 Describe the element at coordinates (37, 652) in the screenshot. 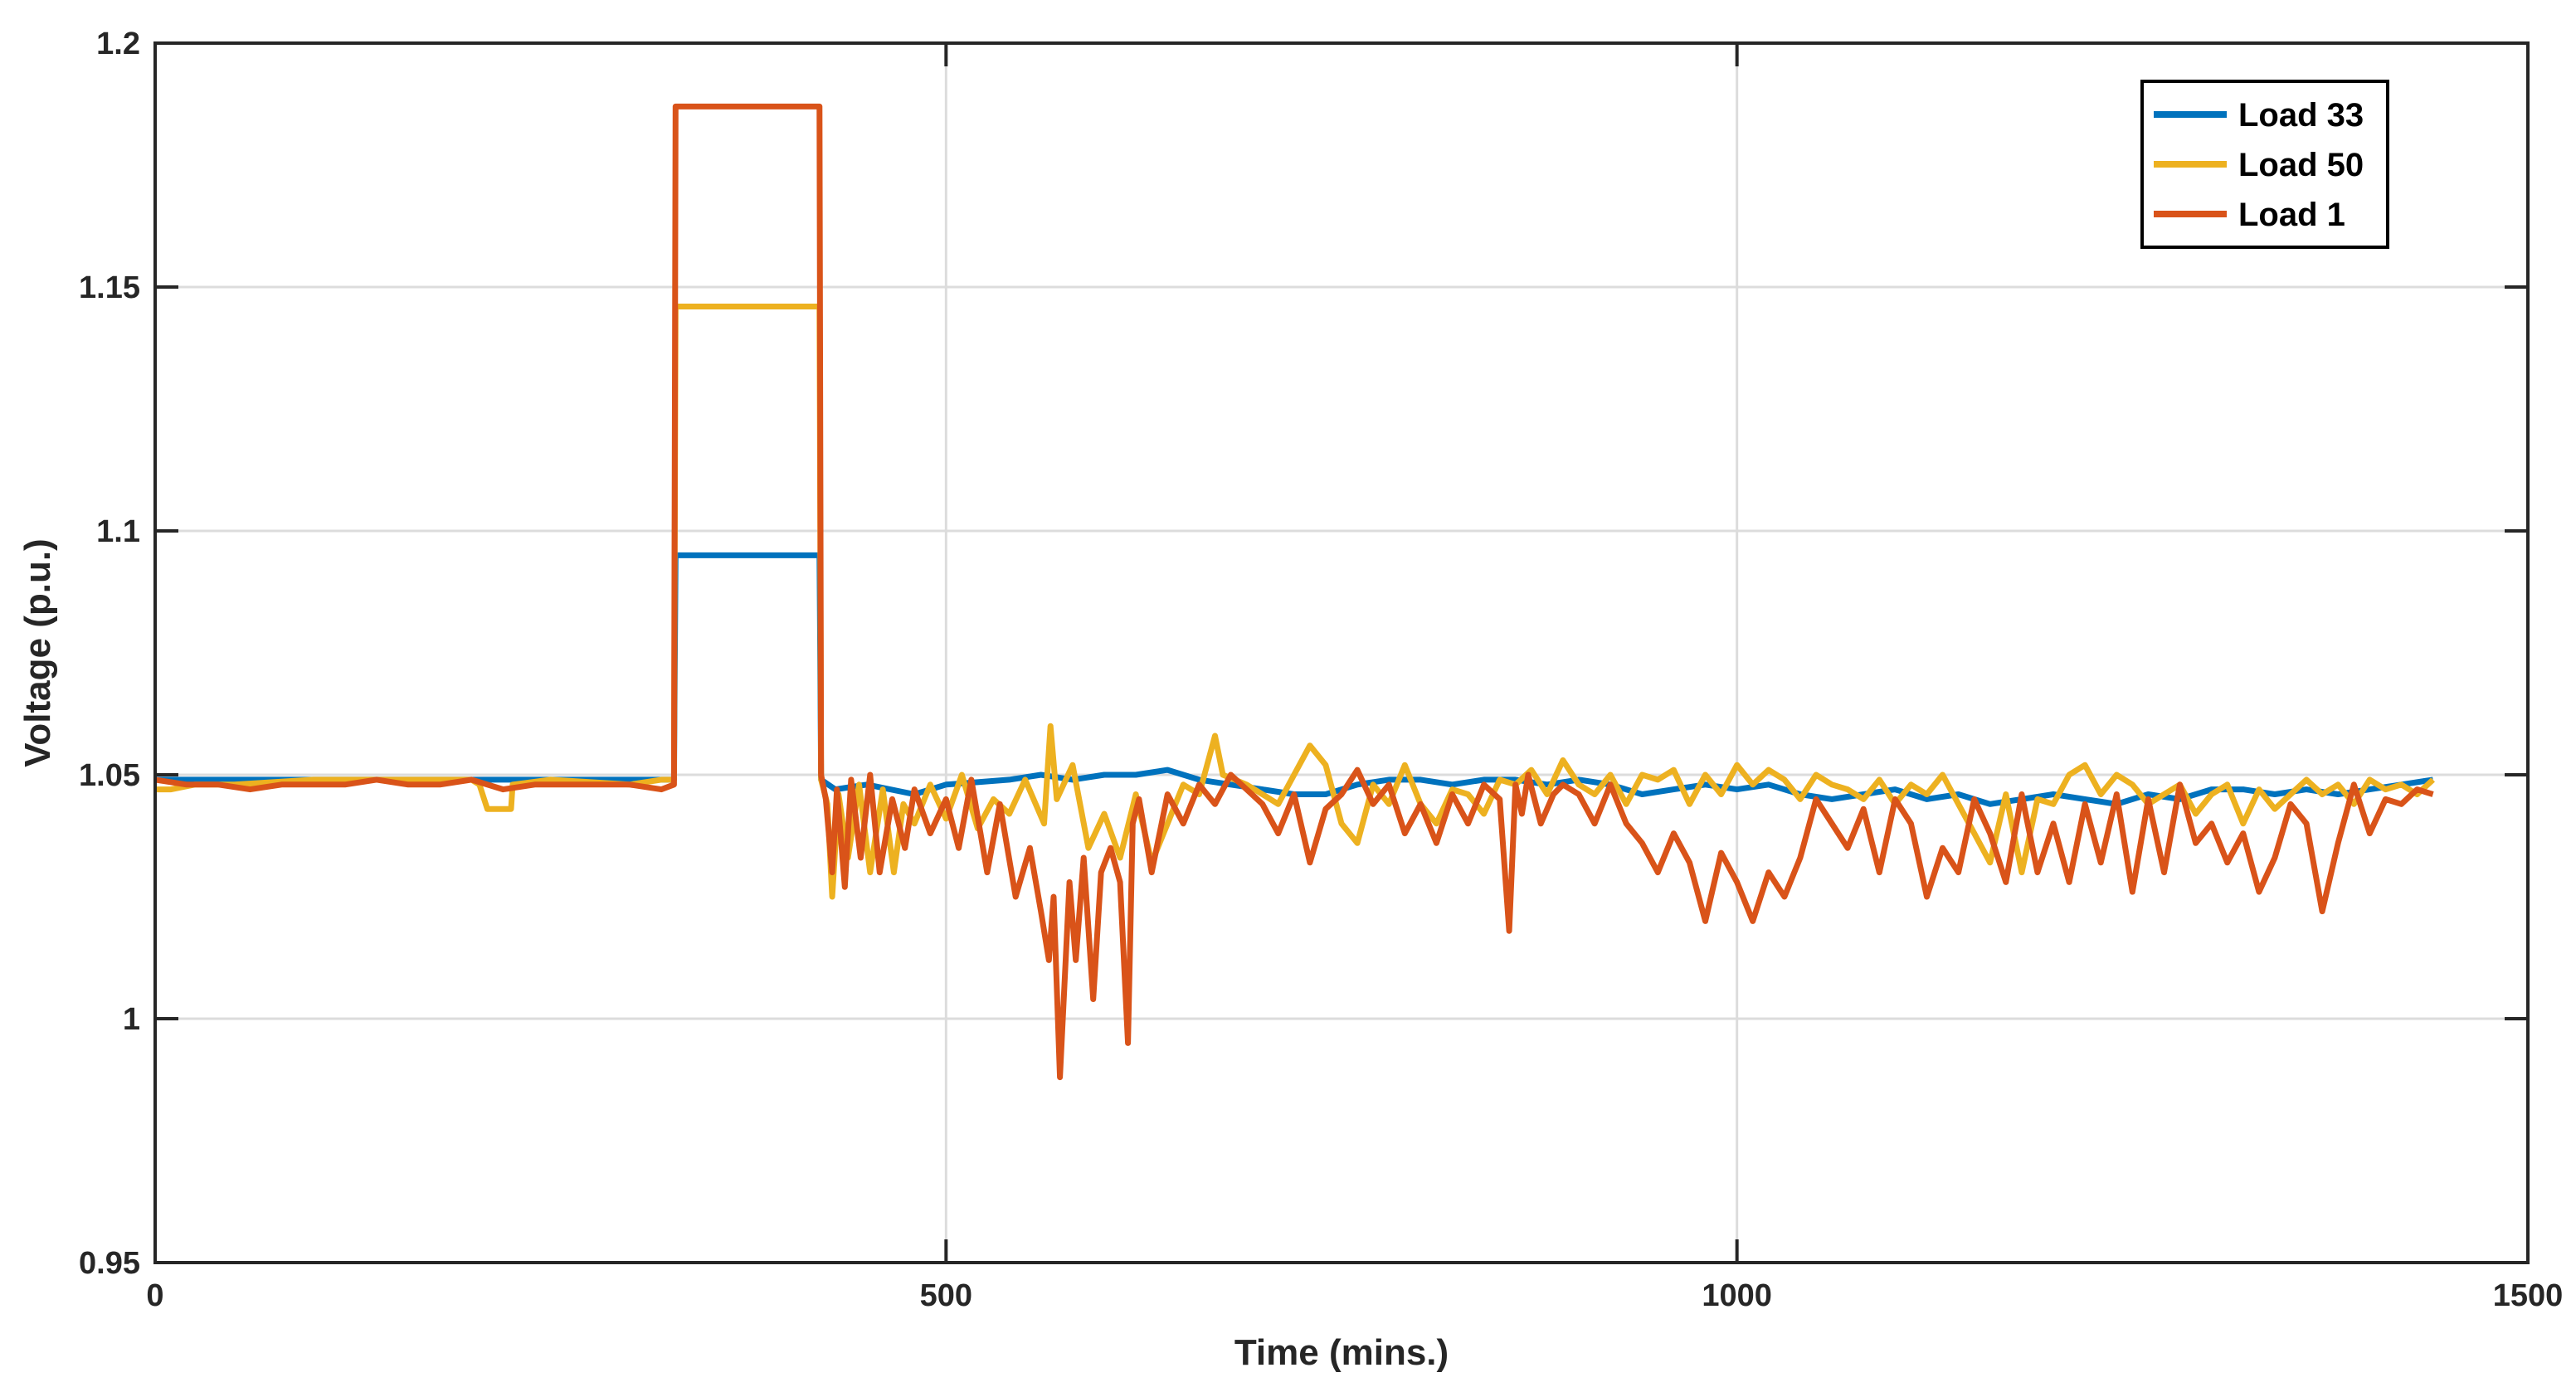

I see `y-axis-label: Voltage (p.u.)` at that location.